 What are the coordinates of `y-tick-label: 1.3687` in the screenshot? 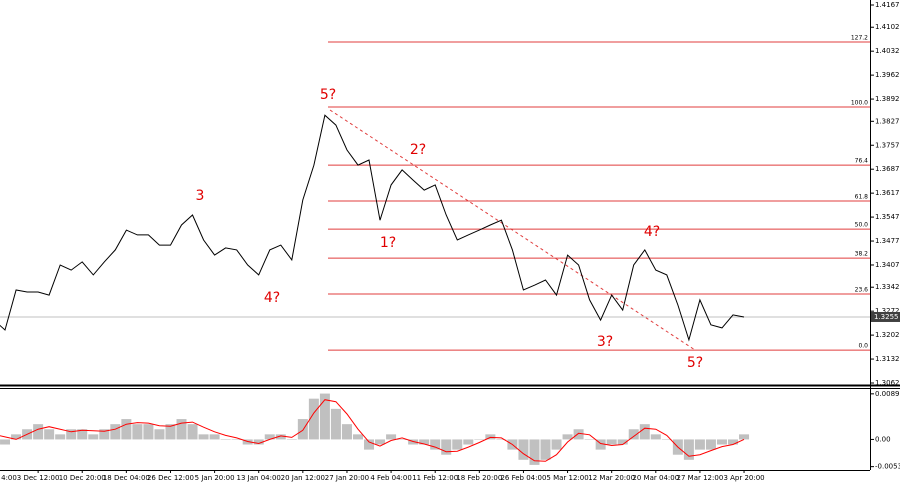 It's located at (887, 169).